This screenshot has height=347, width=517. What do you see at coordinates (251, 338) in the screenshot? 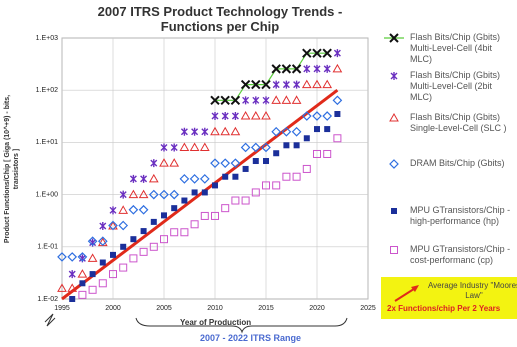
I see `range-label: 2007 - 2022 ITRS Range` at bounding box center [251, 338].